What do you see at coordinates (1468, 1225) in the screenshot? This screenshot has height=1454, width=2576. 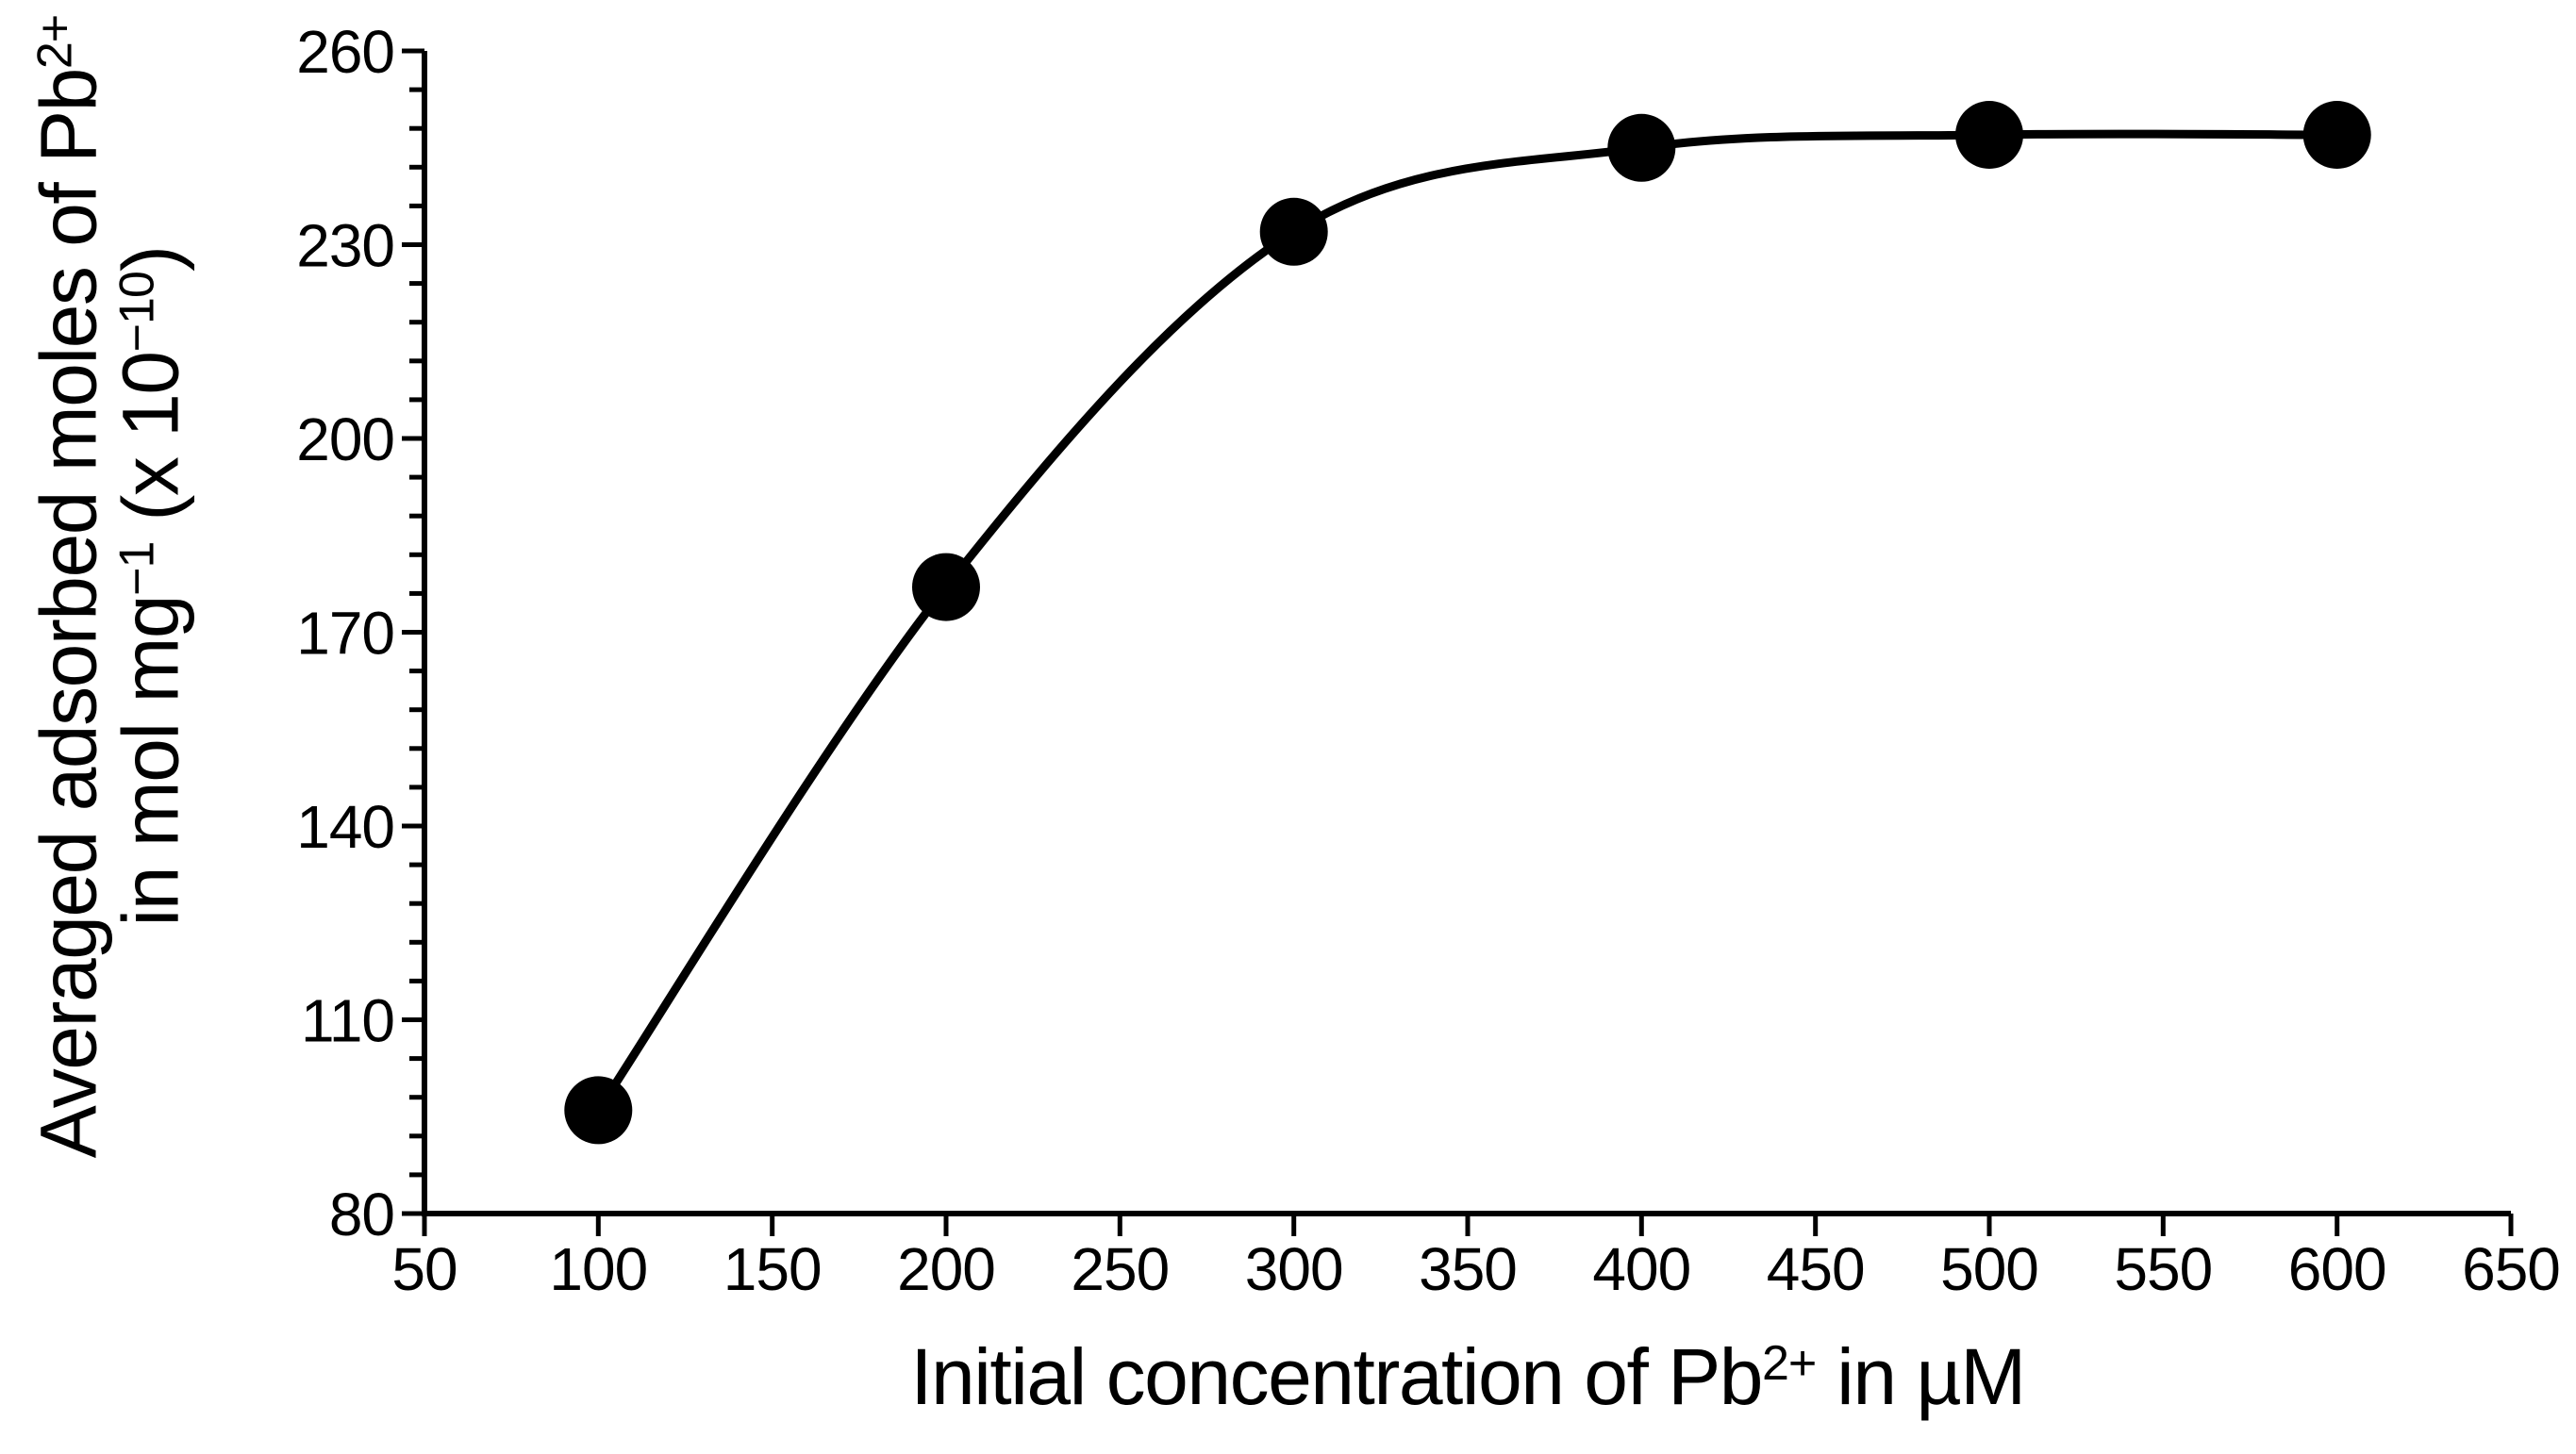 I see `x-axis-ticks` at bounding box center [1468, 1225].